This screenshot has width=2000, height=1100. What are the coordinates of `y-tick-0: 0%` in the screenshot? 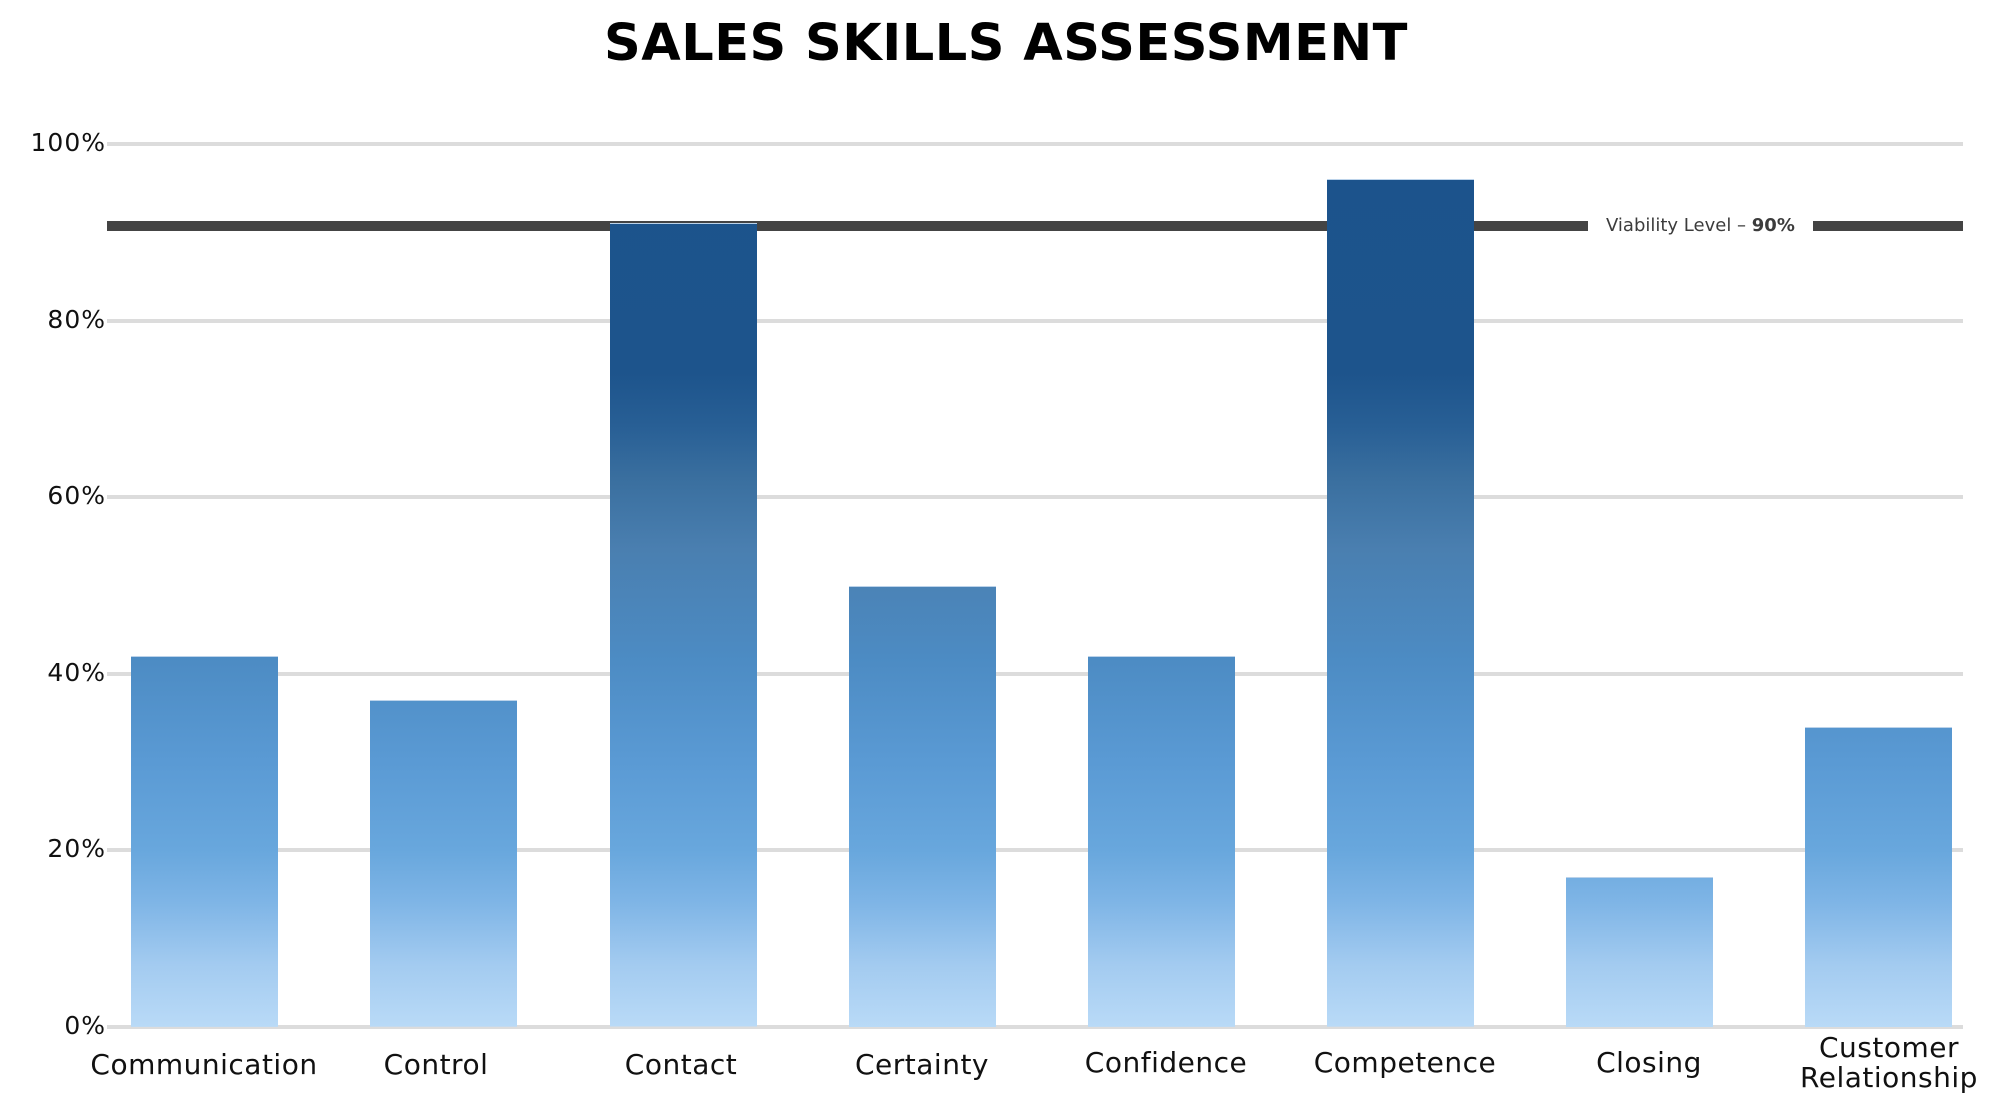 It's located at (85, 1025).